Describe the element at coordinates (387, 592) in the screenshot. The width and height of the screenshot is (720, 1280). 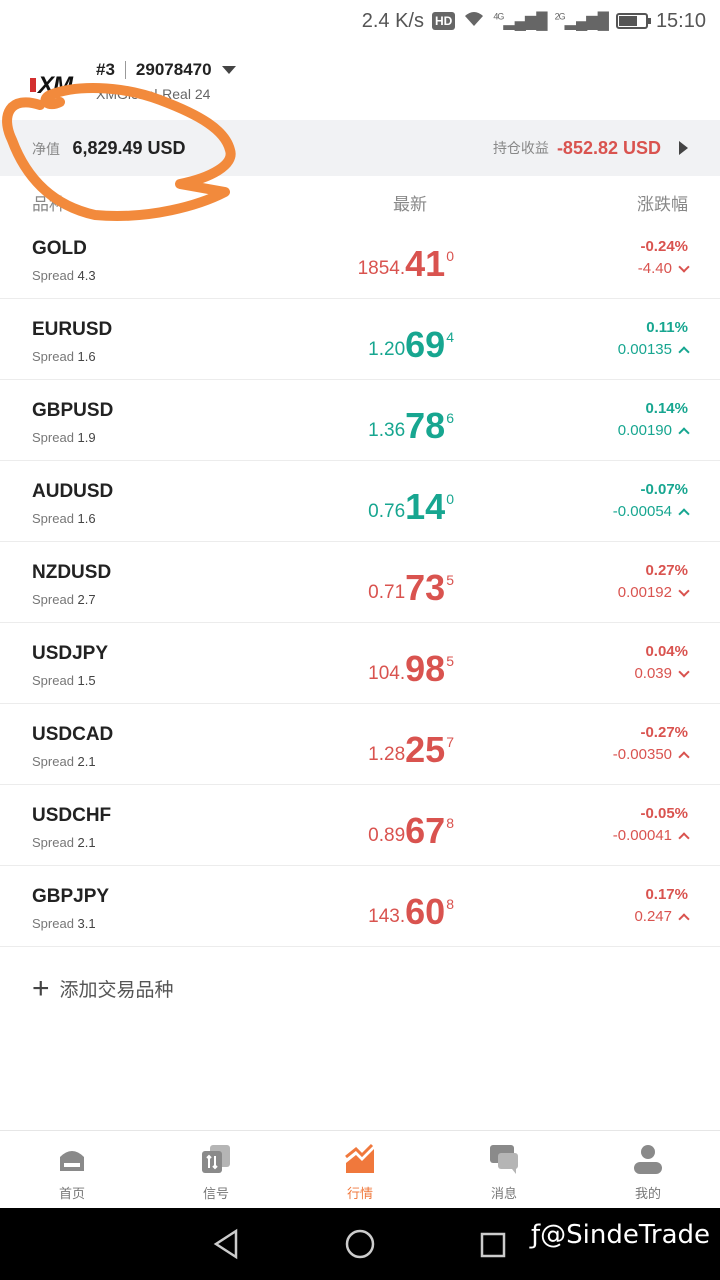
I see `price-prefix: 0.71` at that location.